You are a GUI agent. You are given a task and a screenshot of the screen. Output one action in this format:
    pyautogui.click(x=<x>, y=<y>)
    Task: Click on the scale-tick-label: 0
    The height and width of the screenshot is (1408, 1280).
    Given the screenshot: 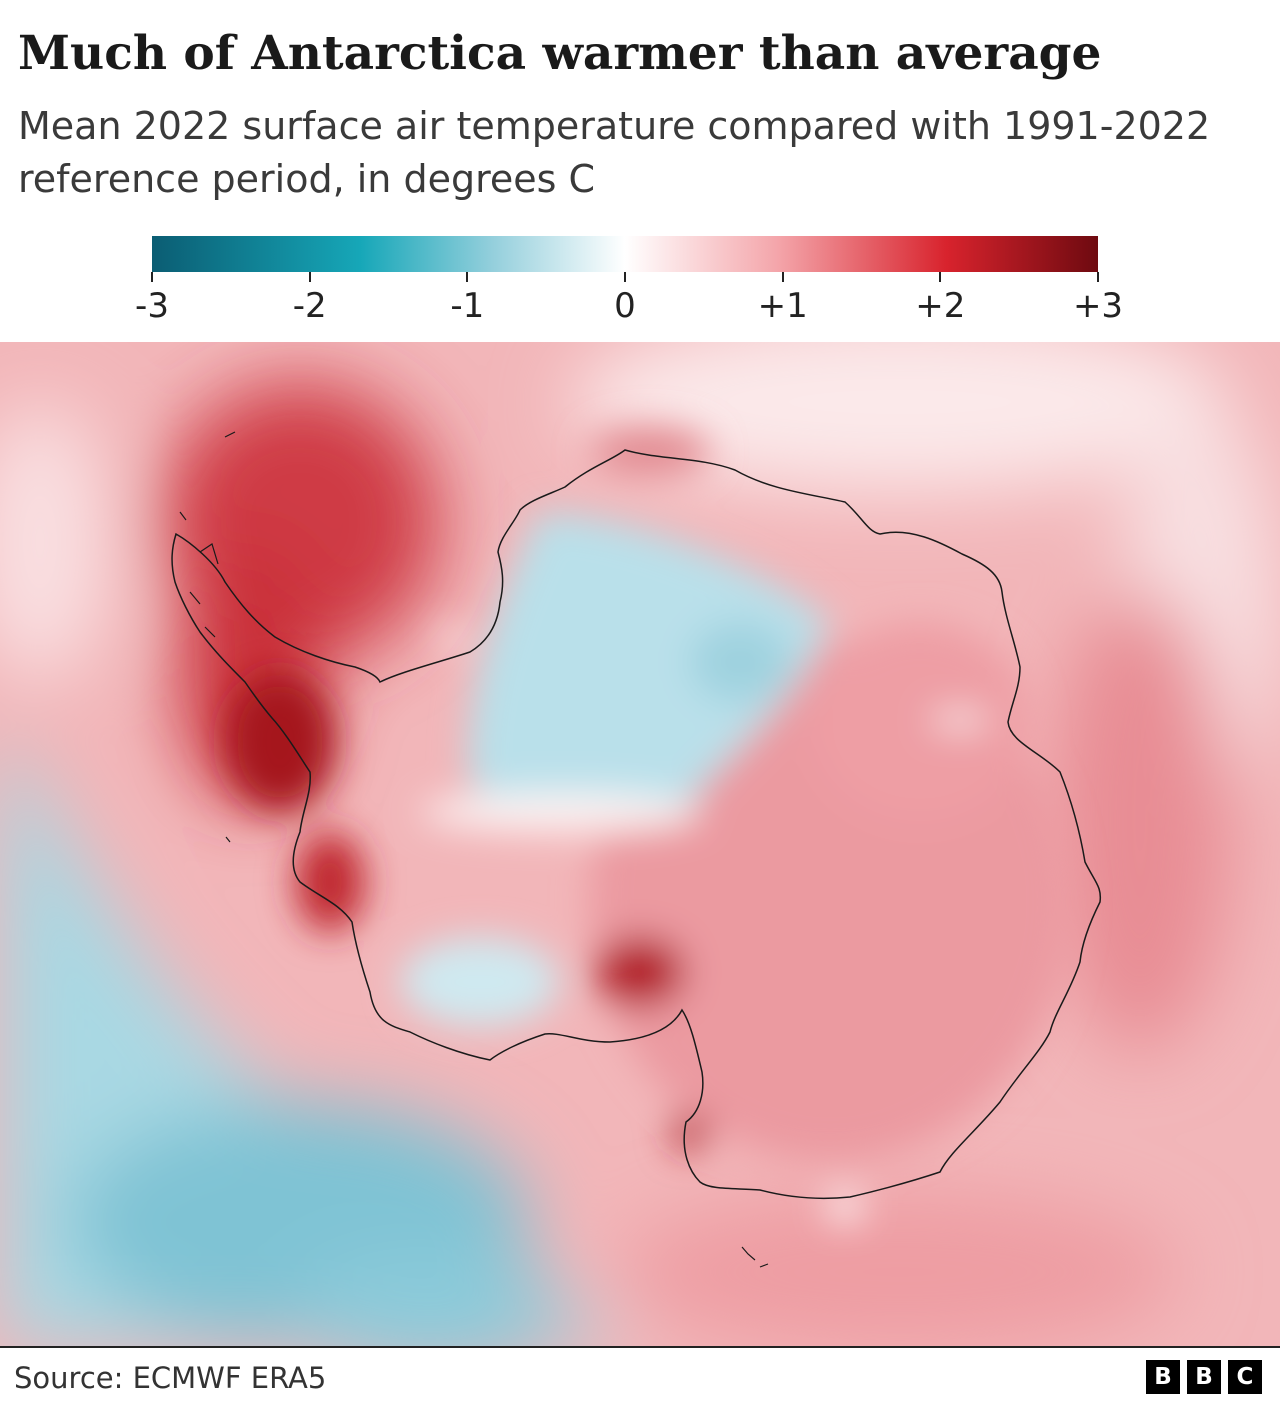 What is the action you would take?
    pyautogui.click(x=625, y=306)
    